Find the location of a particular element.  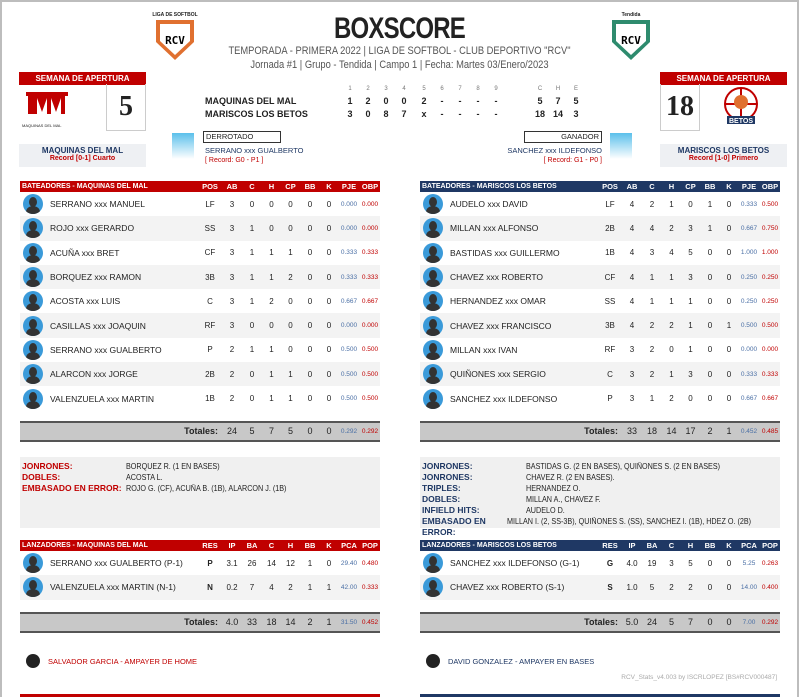

player-name: SERRANO xxx GUALBERTO is located at coordinates (106, 349).